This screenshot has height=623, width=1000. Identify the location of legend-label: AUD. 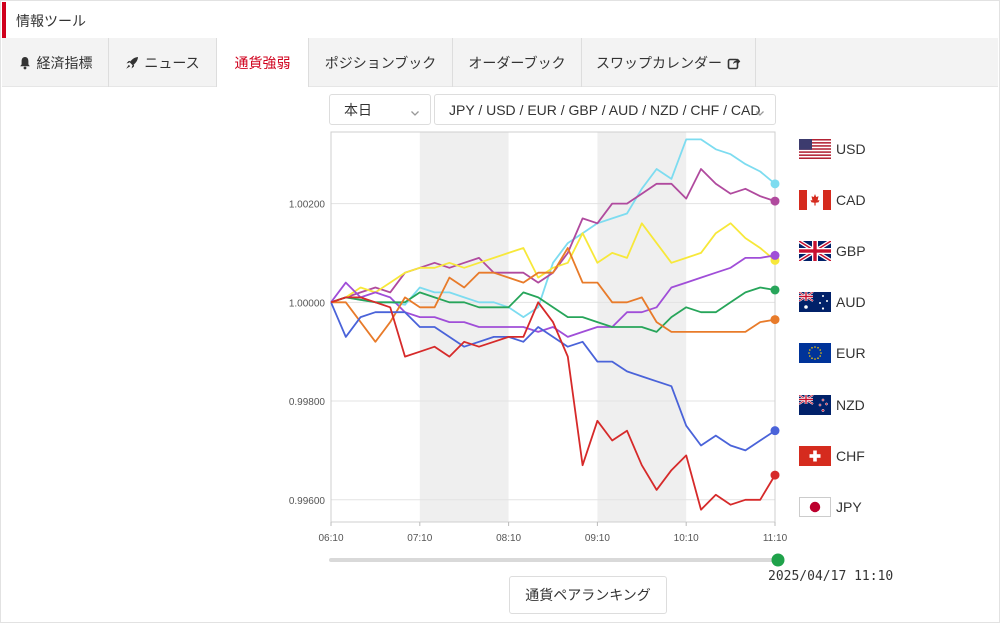
(851, 302).